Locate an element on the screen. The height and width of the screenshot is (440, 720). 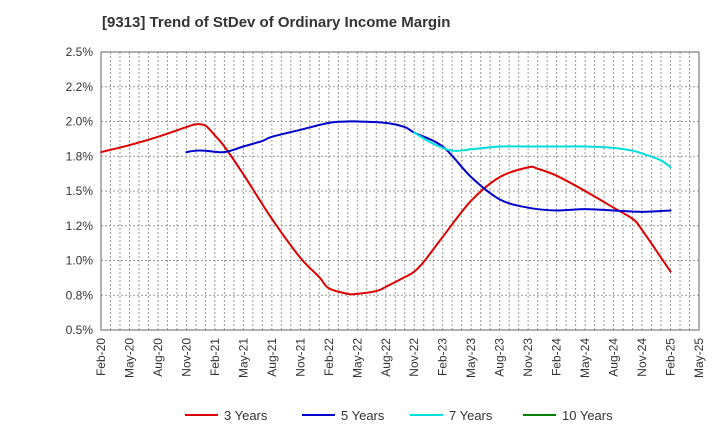
y-tick-label: 2.2% is located at coordinates (80, 87).